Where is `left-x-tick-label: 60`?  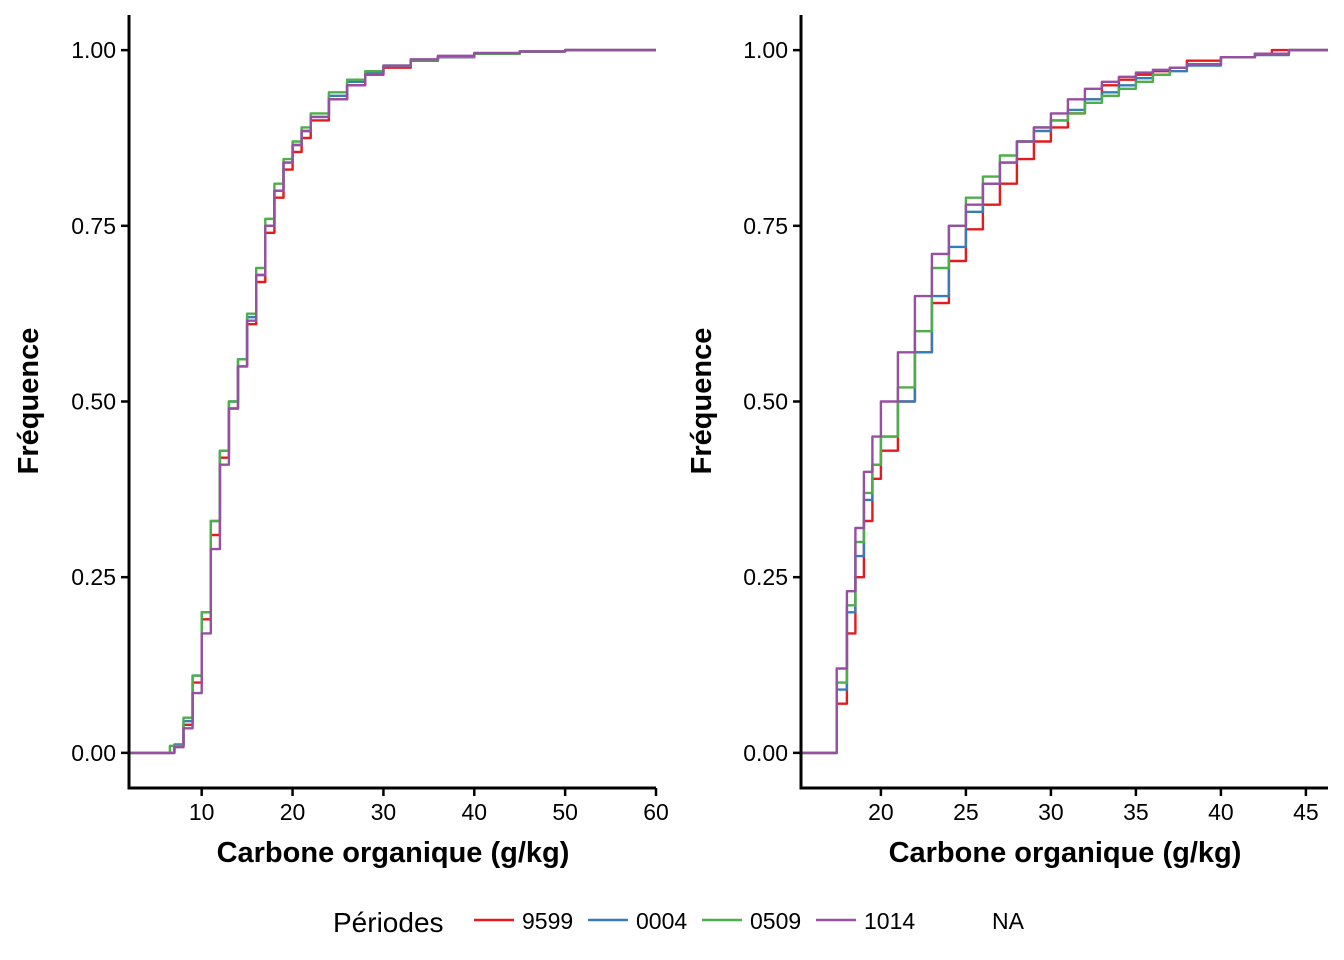
left-x-tick-label: 60 is located at coordinates (656, 812).